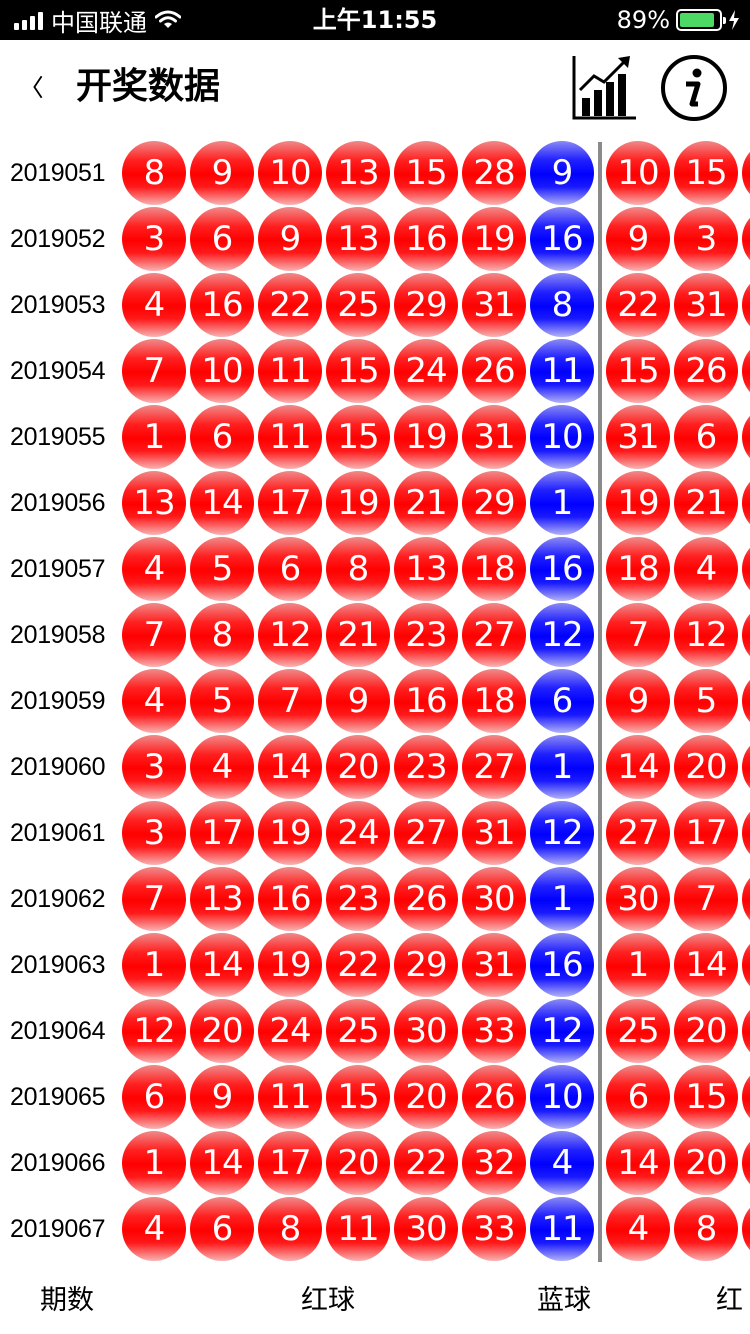 The height and width of the screenshot is (1334, 750). I want to click on draw-row: 2019057 4 5 6 8 13 18 16 18 4, so click(375, 569).